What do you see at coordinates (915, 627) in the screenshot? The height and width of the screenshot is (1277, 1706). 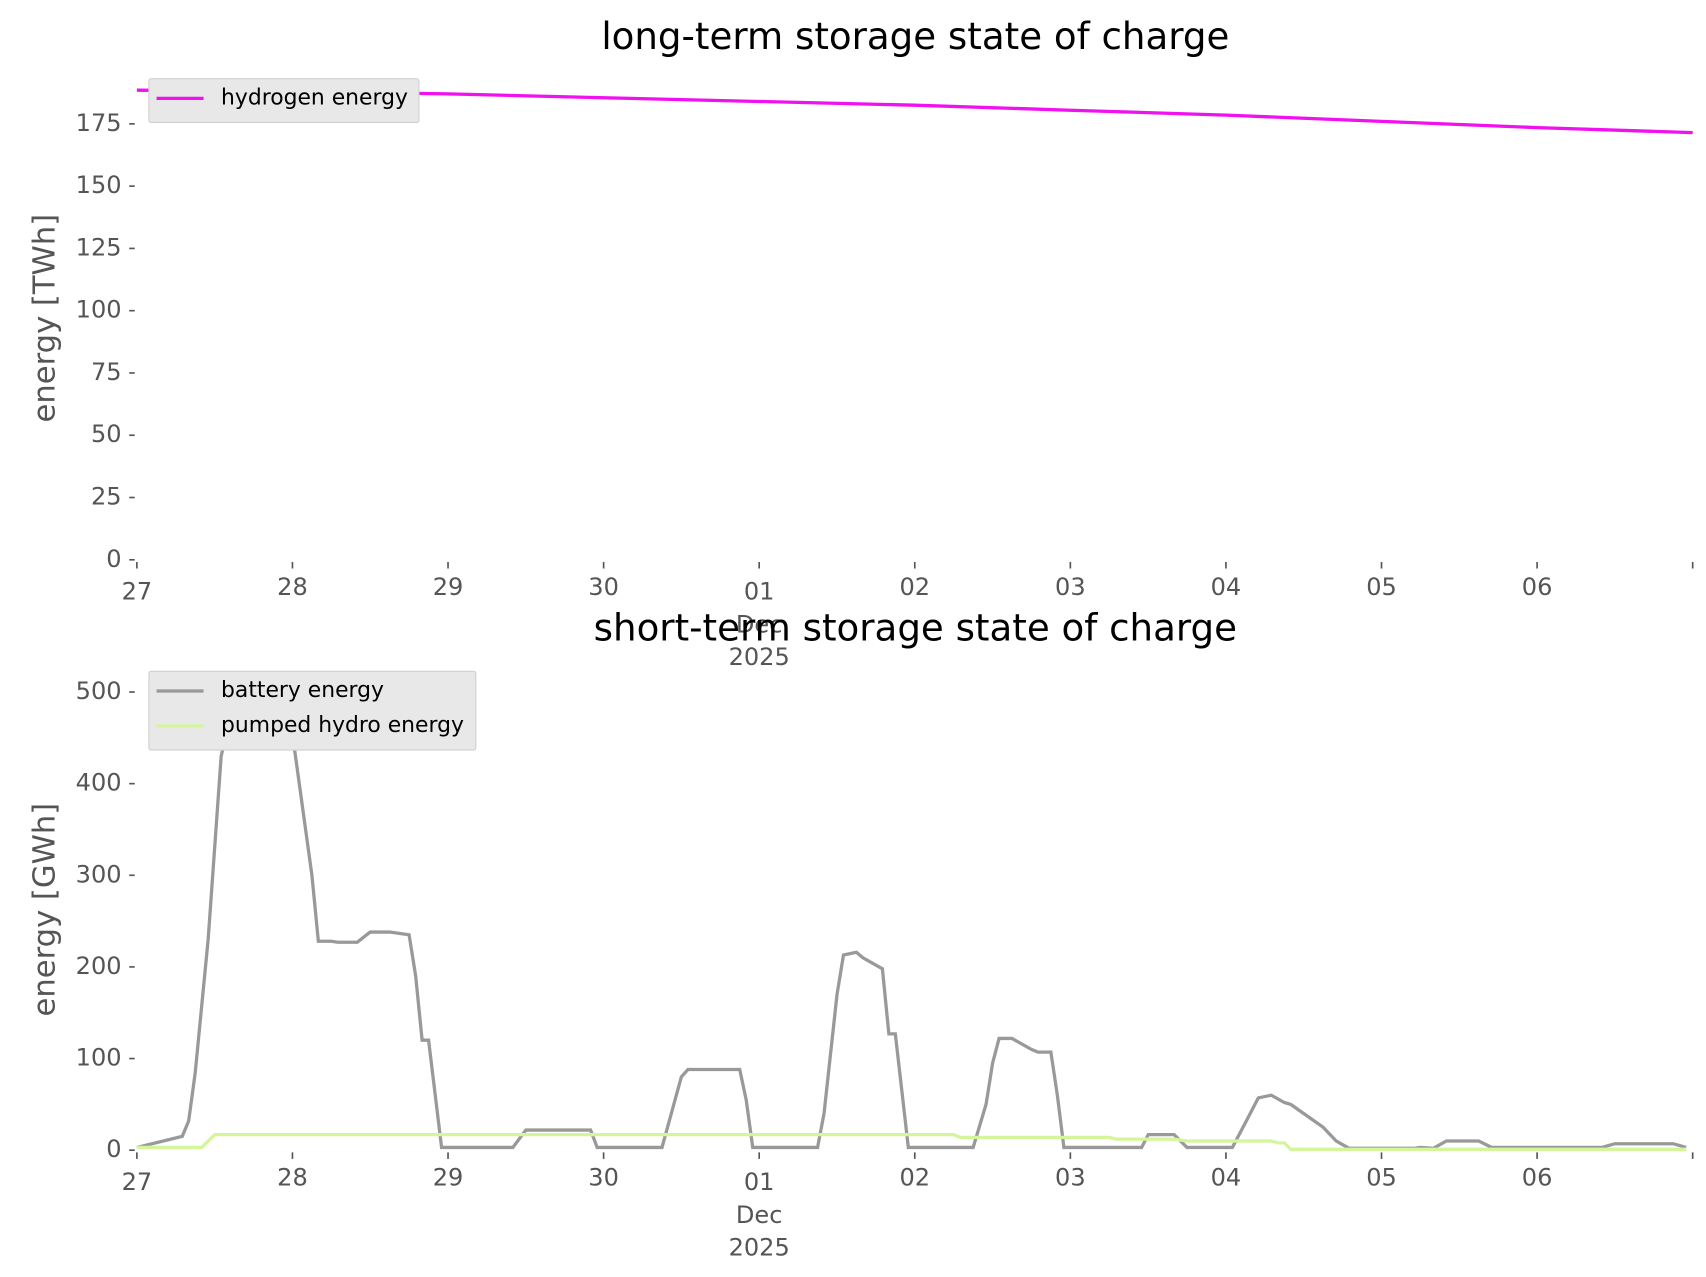 I see `chart-title: short-term storage state of charge` at bounding box center [915, 627].